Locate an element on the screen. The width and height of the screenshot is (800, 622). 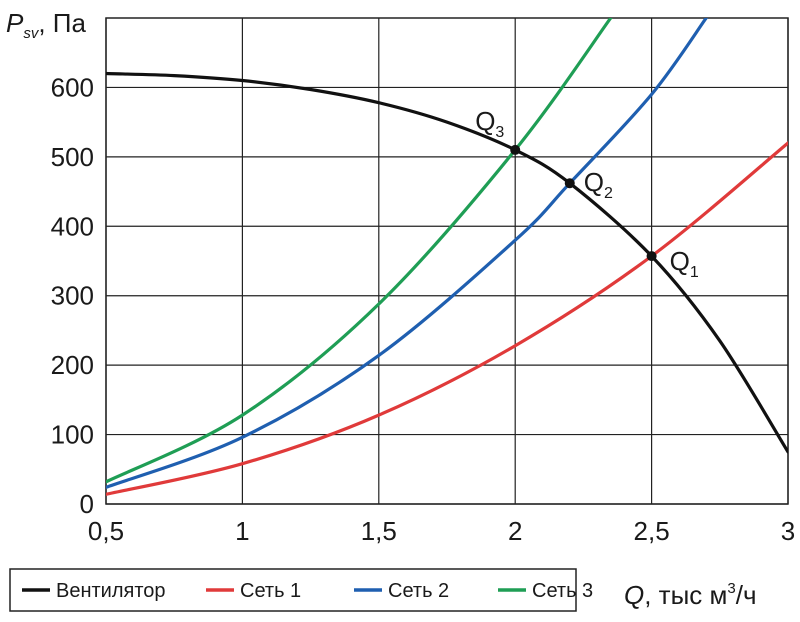
legend: Вентилятор Сеть 1 Сеть 2 Сеть 3 is located at coordinates (301, 590).